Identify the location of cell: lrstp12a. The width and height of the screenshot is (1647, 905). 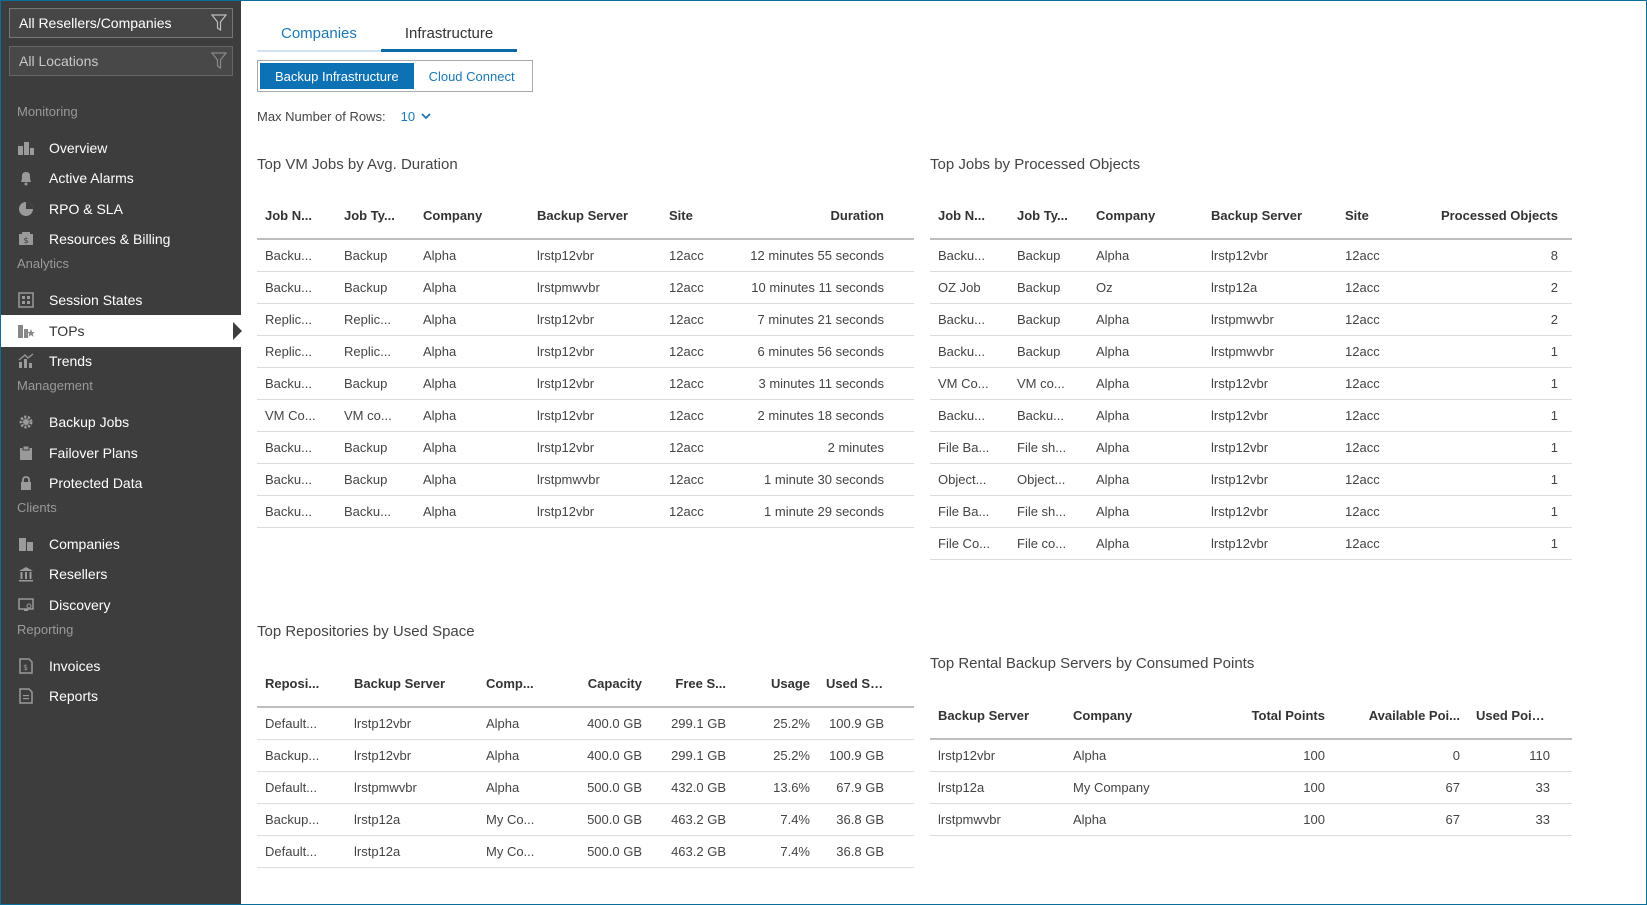
(1270, 287).